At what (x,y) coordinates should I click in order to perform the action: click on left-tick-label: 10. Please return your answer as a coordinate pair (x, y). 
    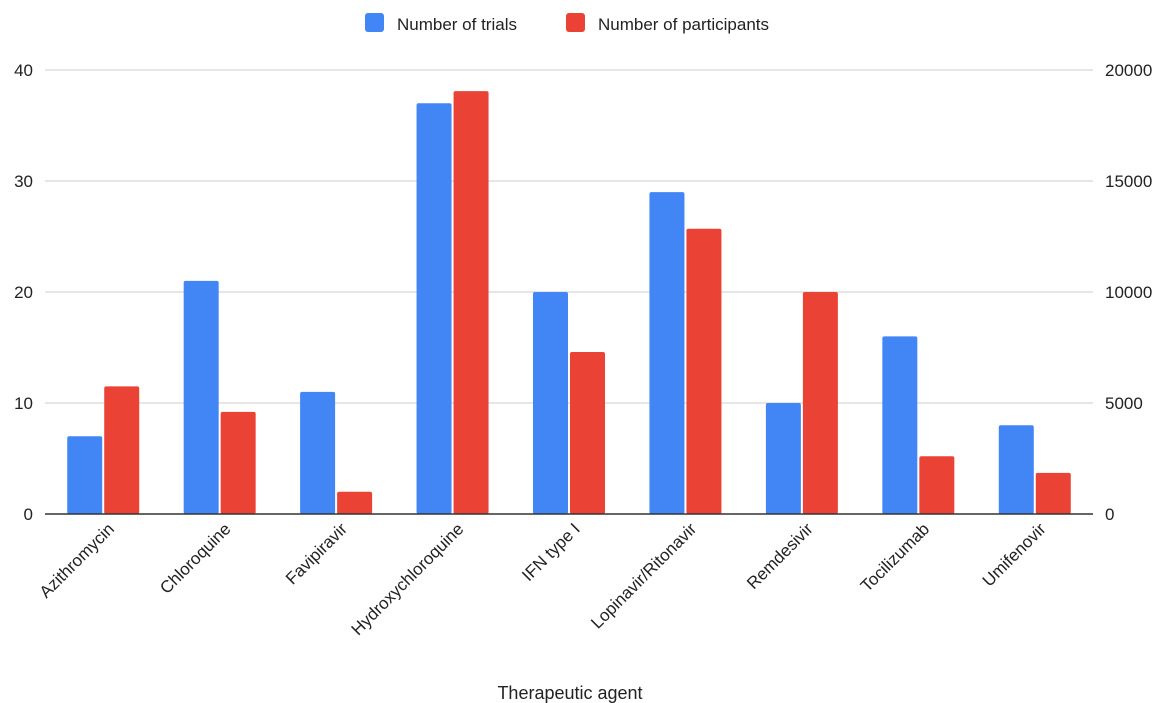
    Looking at the image, I should click on (23, 403).